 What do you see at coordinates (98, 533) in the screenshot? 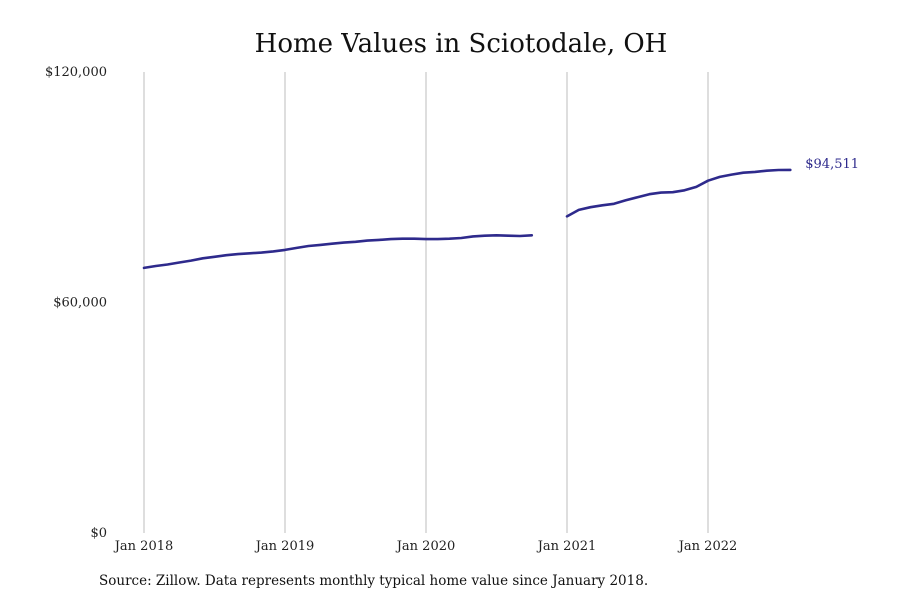
I see `y-tick-label: $0` at bounding box center [98, 533].